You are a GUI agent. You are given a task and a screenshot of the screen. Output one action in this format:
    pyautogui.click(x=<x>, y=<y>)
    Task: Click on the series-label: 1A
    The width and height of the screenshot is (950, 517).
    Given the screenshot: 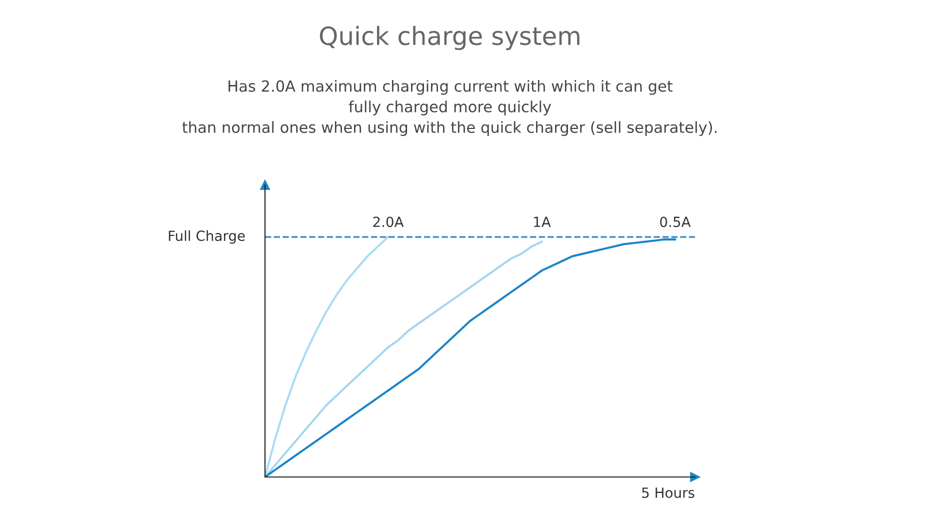 What is the action you would take?
    pyautogui.click(x=542, y=221)
    